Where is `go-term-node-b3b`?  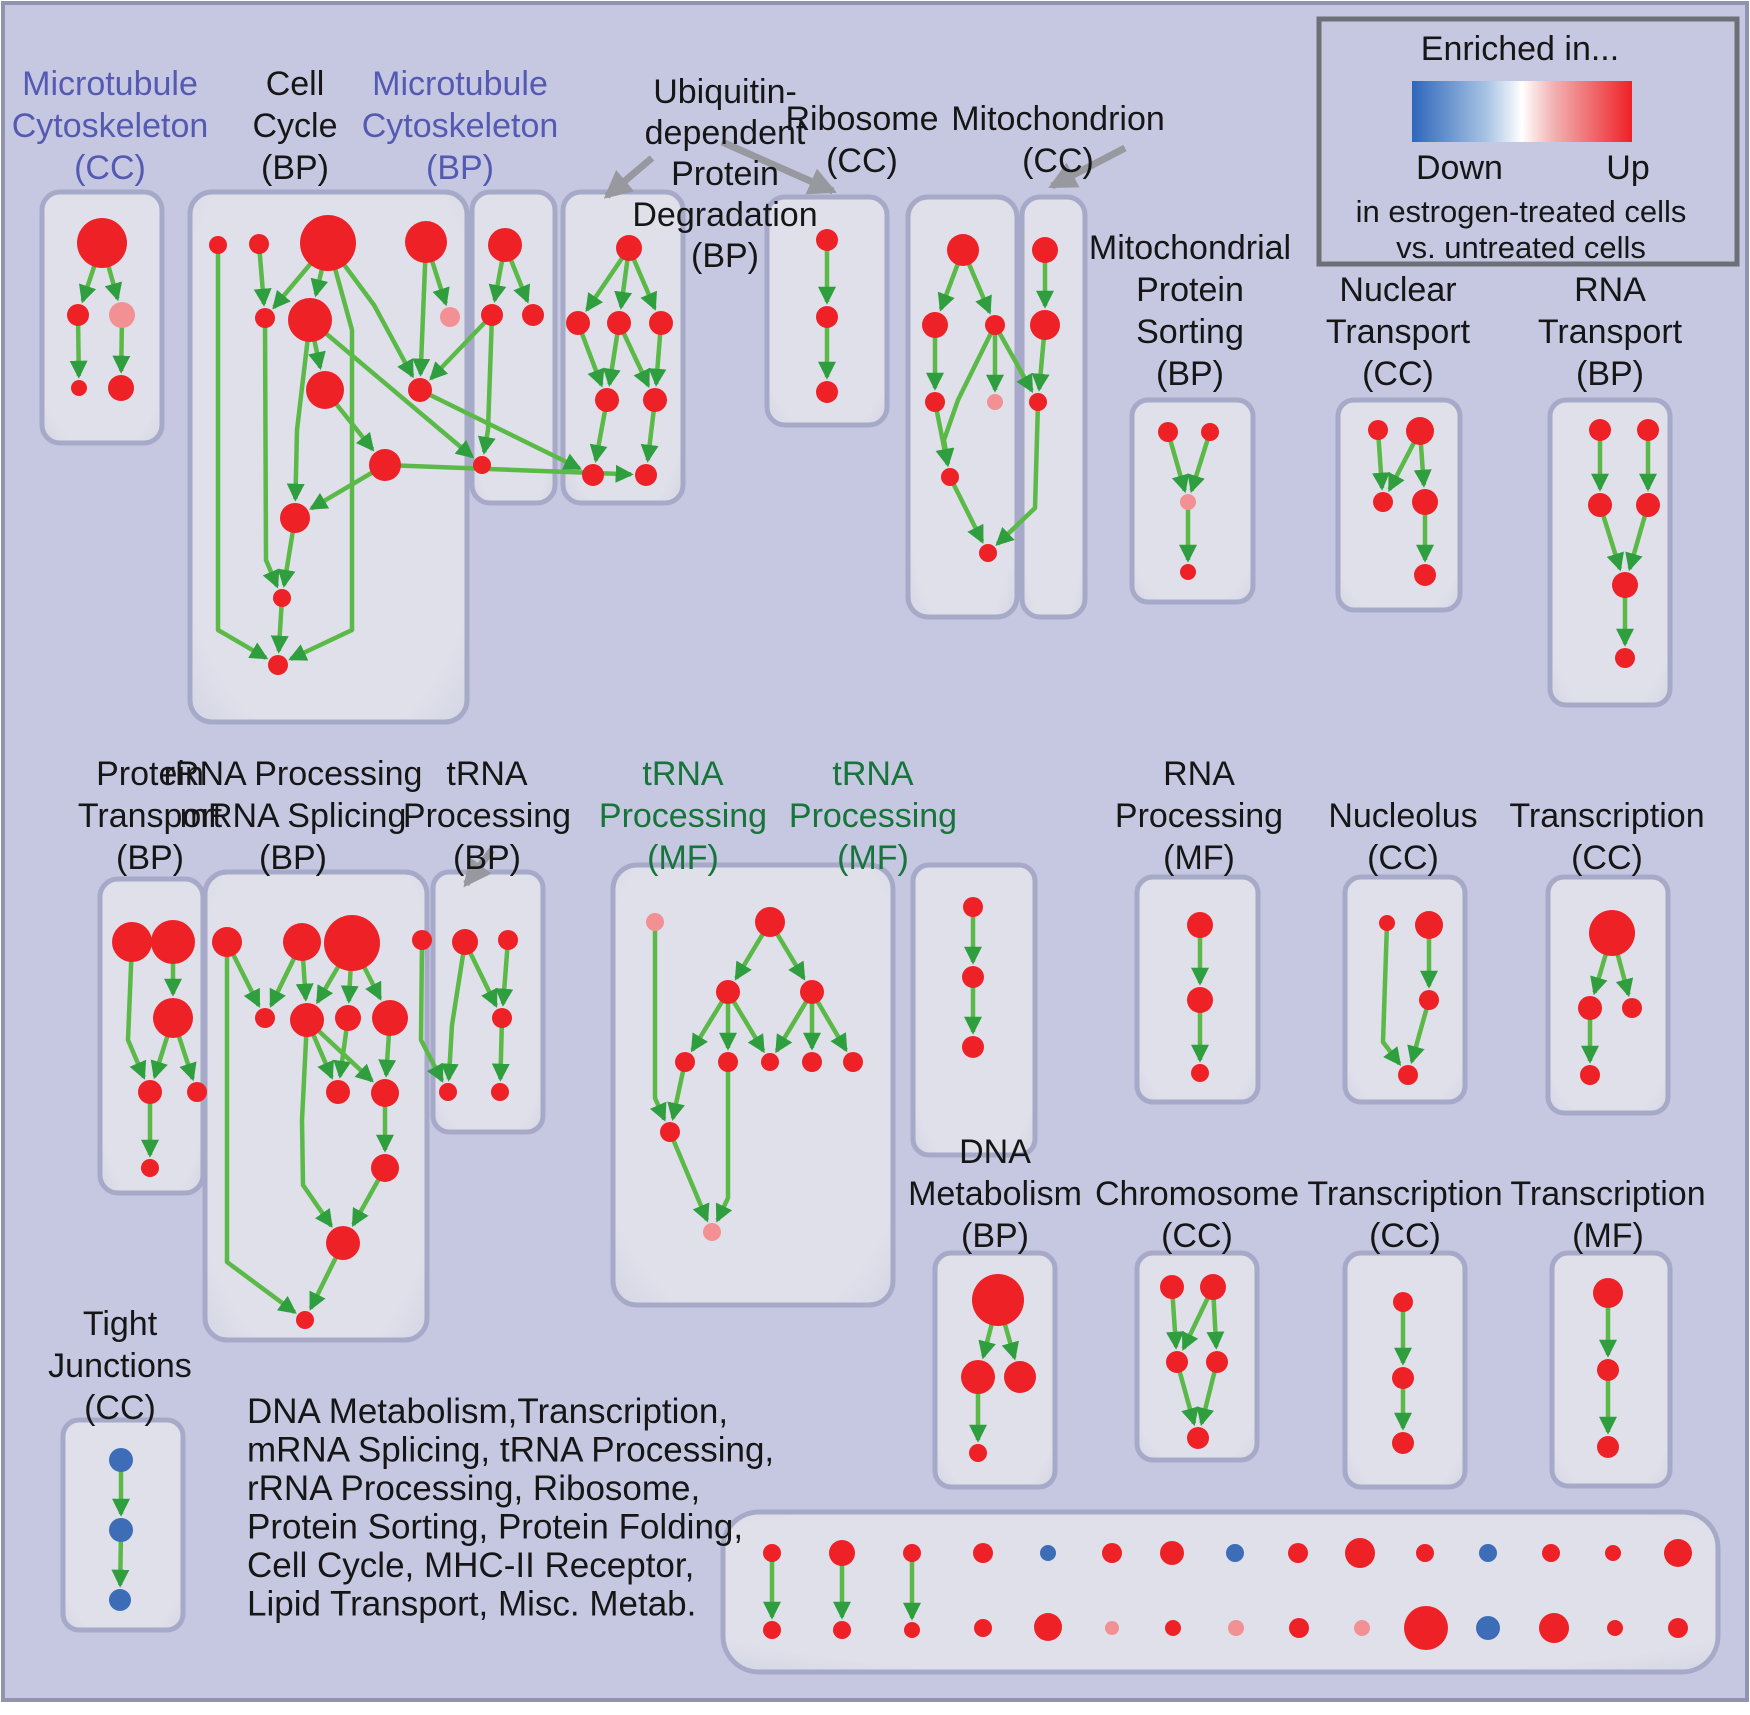
go-term-node-b3b is located at coordinates (912, 1630).